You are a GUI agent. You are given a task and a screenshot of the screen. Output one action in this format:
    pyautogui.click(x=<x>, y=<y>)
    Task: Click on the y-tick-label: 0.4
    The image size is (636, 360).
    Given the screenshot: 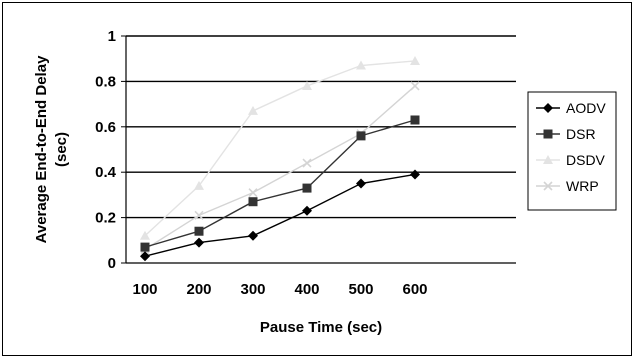 What is the action you would take?
    pyautogui.click(x=106, y=172)
    